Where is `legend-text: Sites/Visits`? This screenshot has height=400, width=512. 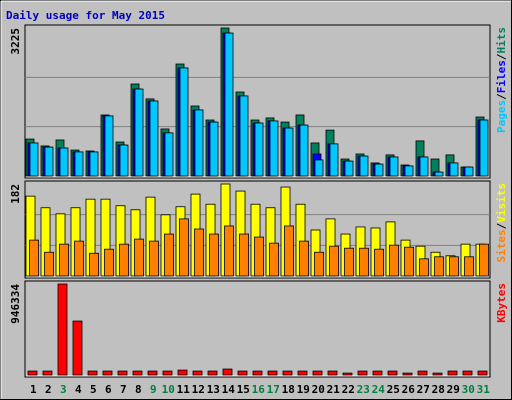
legend-text: Sites/Visits is located at coordinates (501, 223).